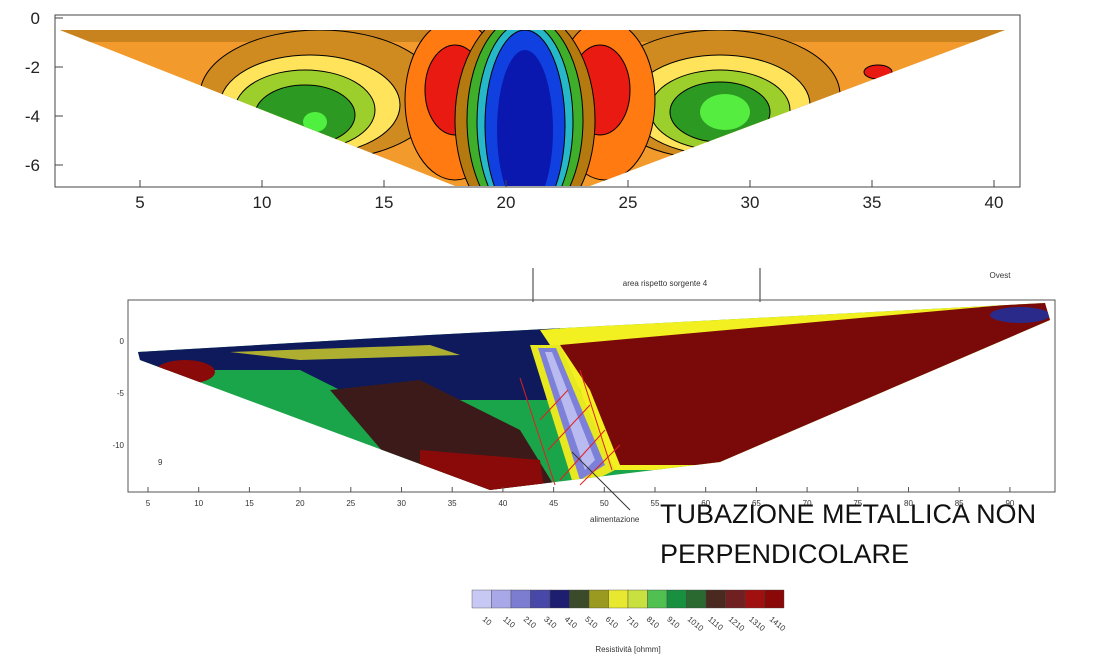 The height and width of the screenshot is (660, 1100). I want to click on legend-label: 1310, so click(757, 624).